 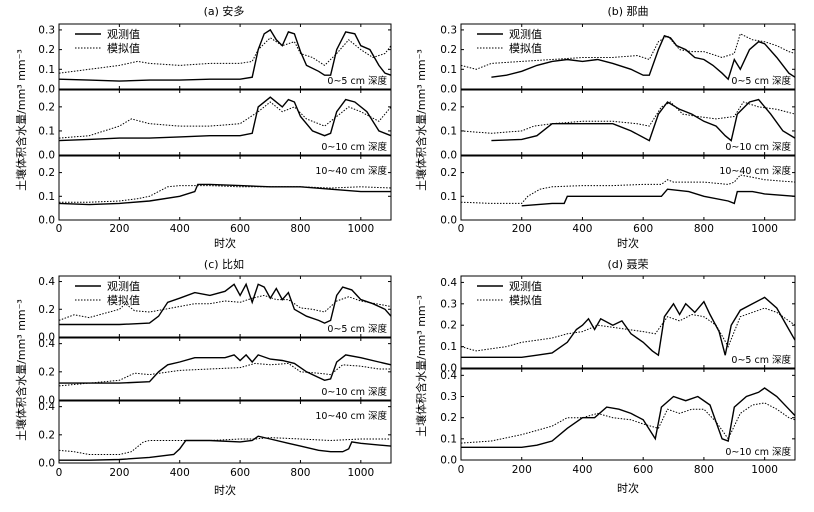 I want to click on panel-title: (d) 聂荣, so click(x=627, y=264).